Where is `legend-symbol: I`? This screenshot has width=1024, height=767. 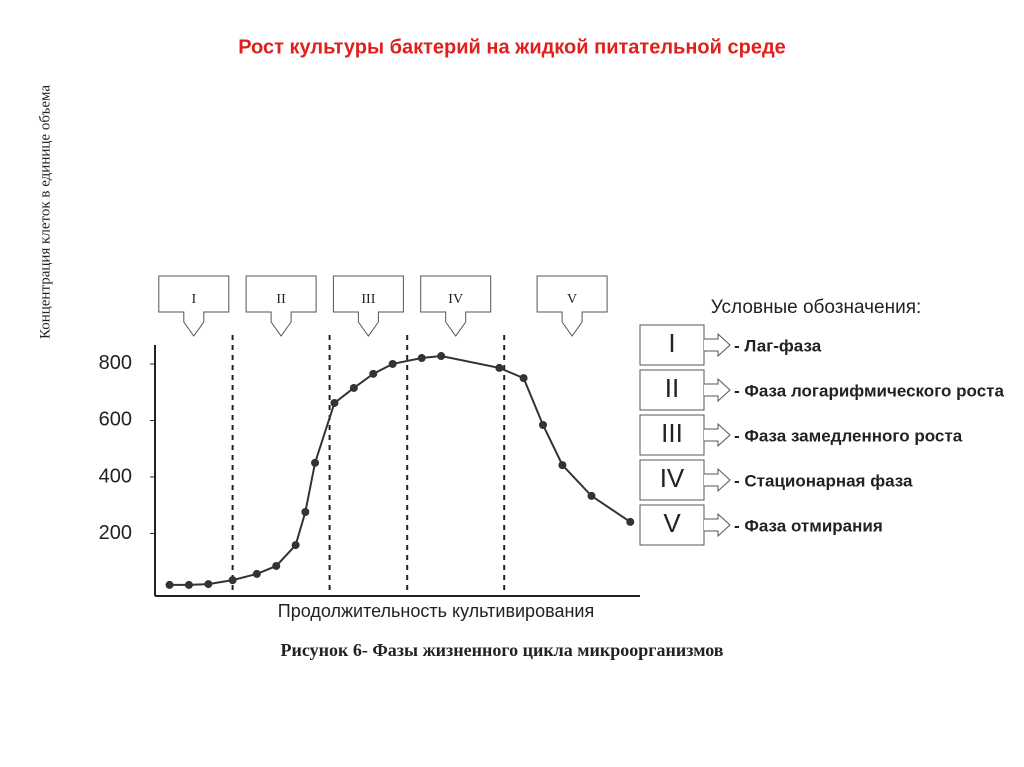 legend-symbol: I is located at coordinates (671, 343).